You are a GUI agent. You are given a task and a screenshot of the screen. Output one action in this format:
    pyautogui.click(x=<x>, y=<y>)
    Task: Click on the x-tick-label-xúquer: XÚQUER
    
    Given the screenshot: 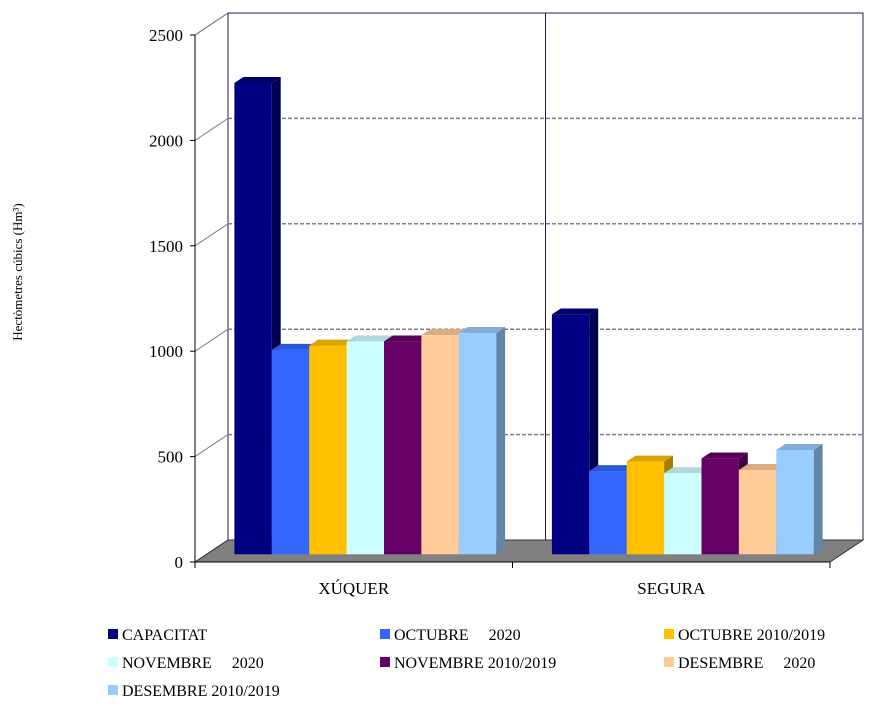 What is the action you would take?
    pyautogui.click(x=353, y=588)
    